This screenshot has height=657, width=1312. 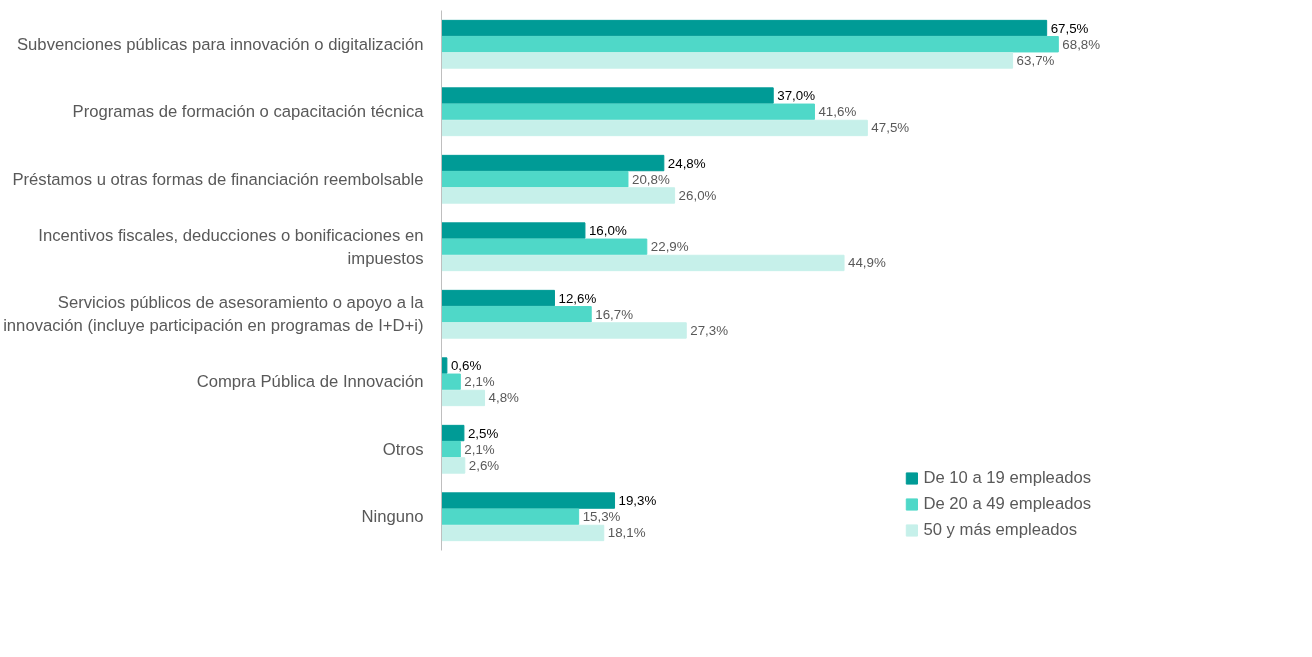 What do you see at coordinates (248, 112) in the screenshot?
I see `y-tick-label: Programas de formación o capacitación técnica` at bounding box center [248, 112].